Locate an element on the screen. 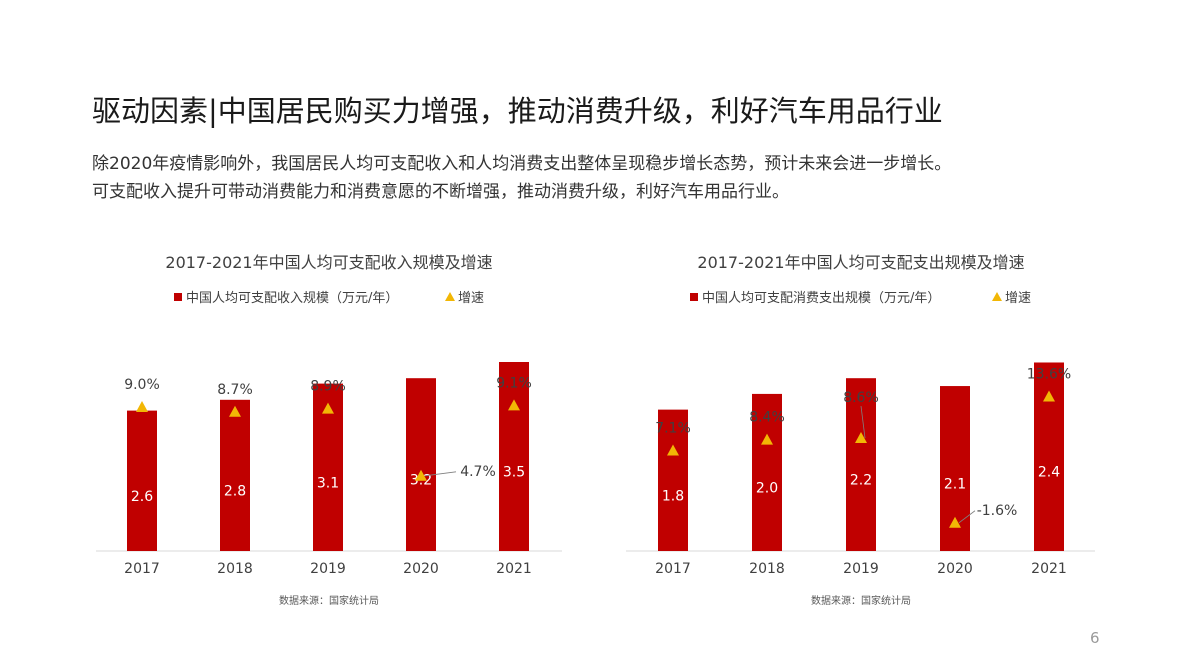 The image size is (1190, 669). growth-label-2017: 9.0% is located at coordinates (142, 385).